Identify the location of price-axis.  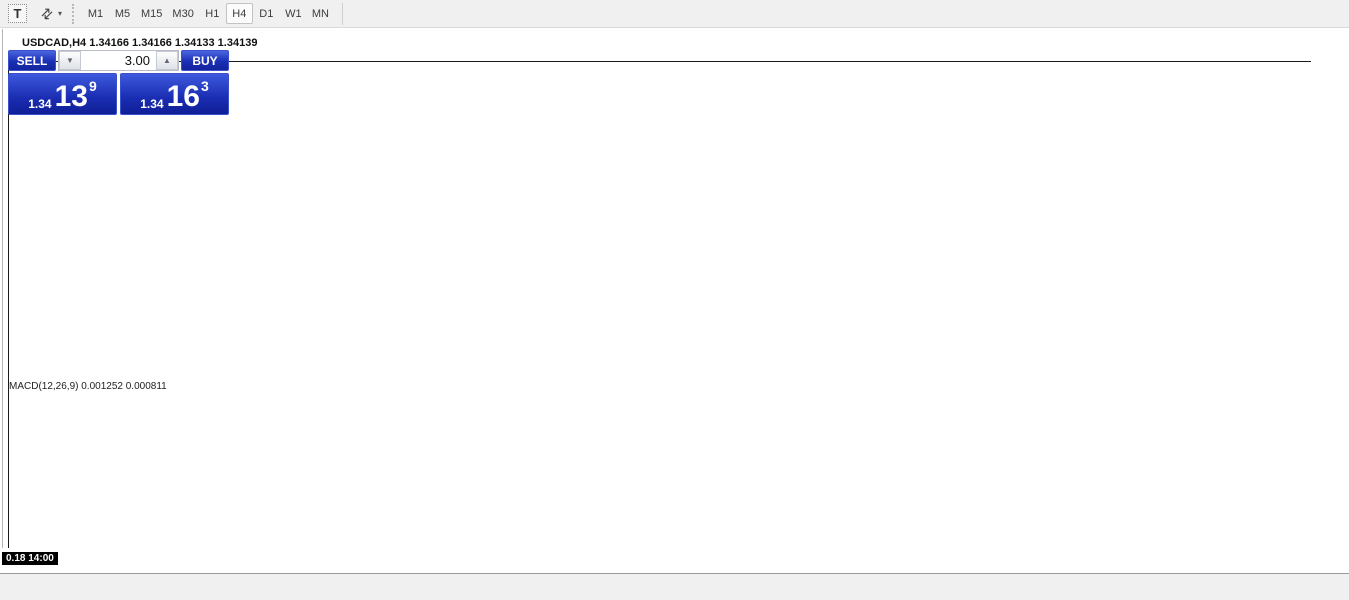
(1330, 301).